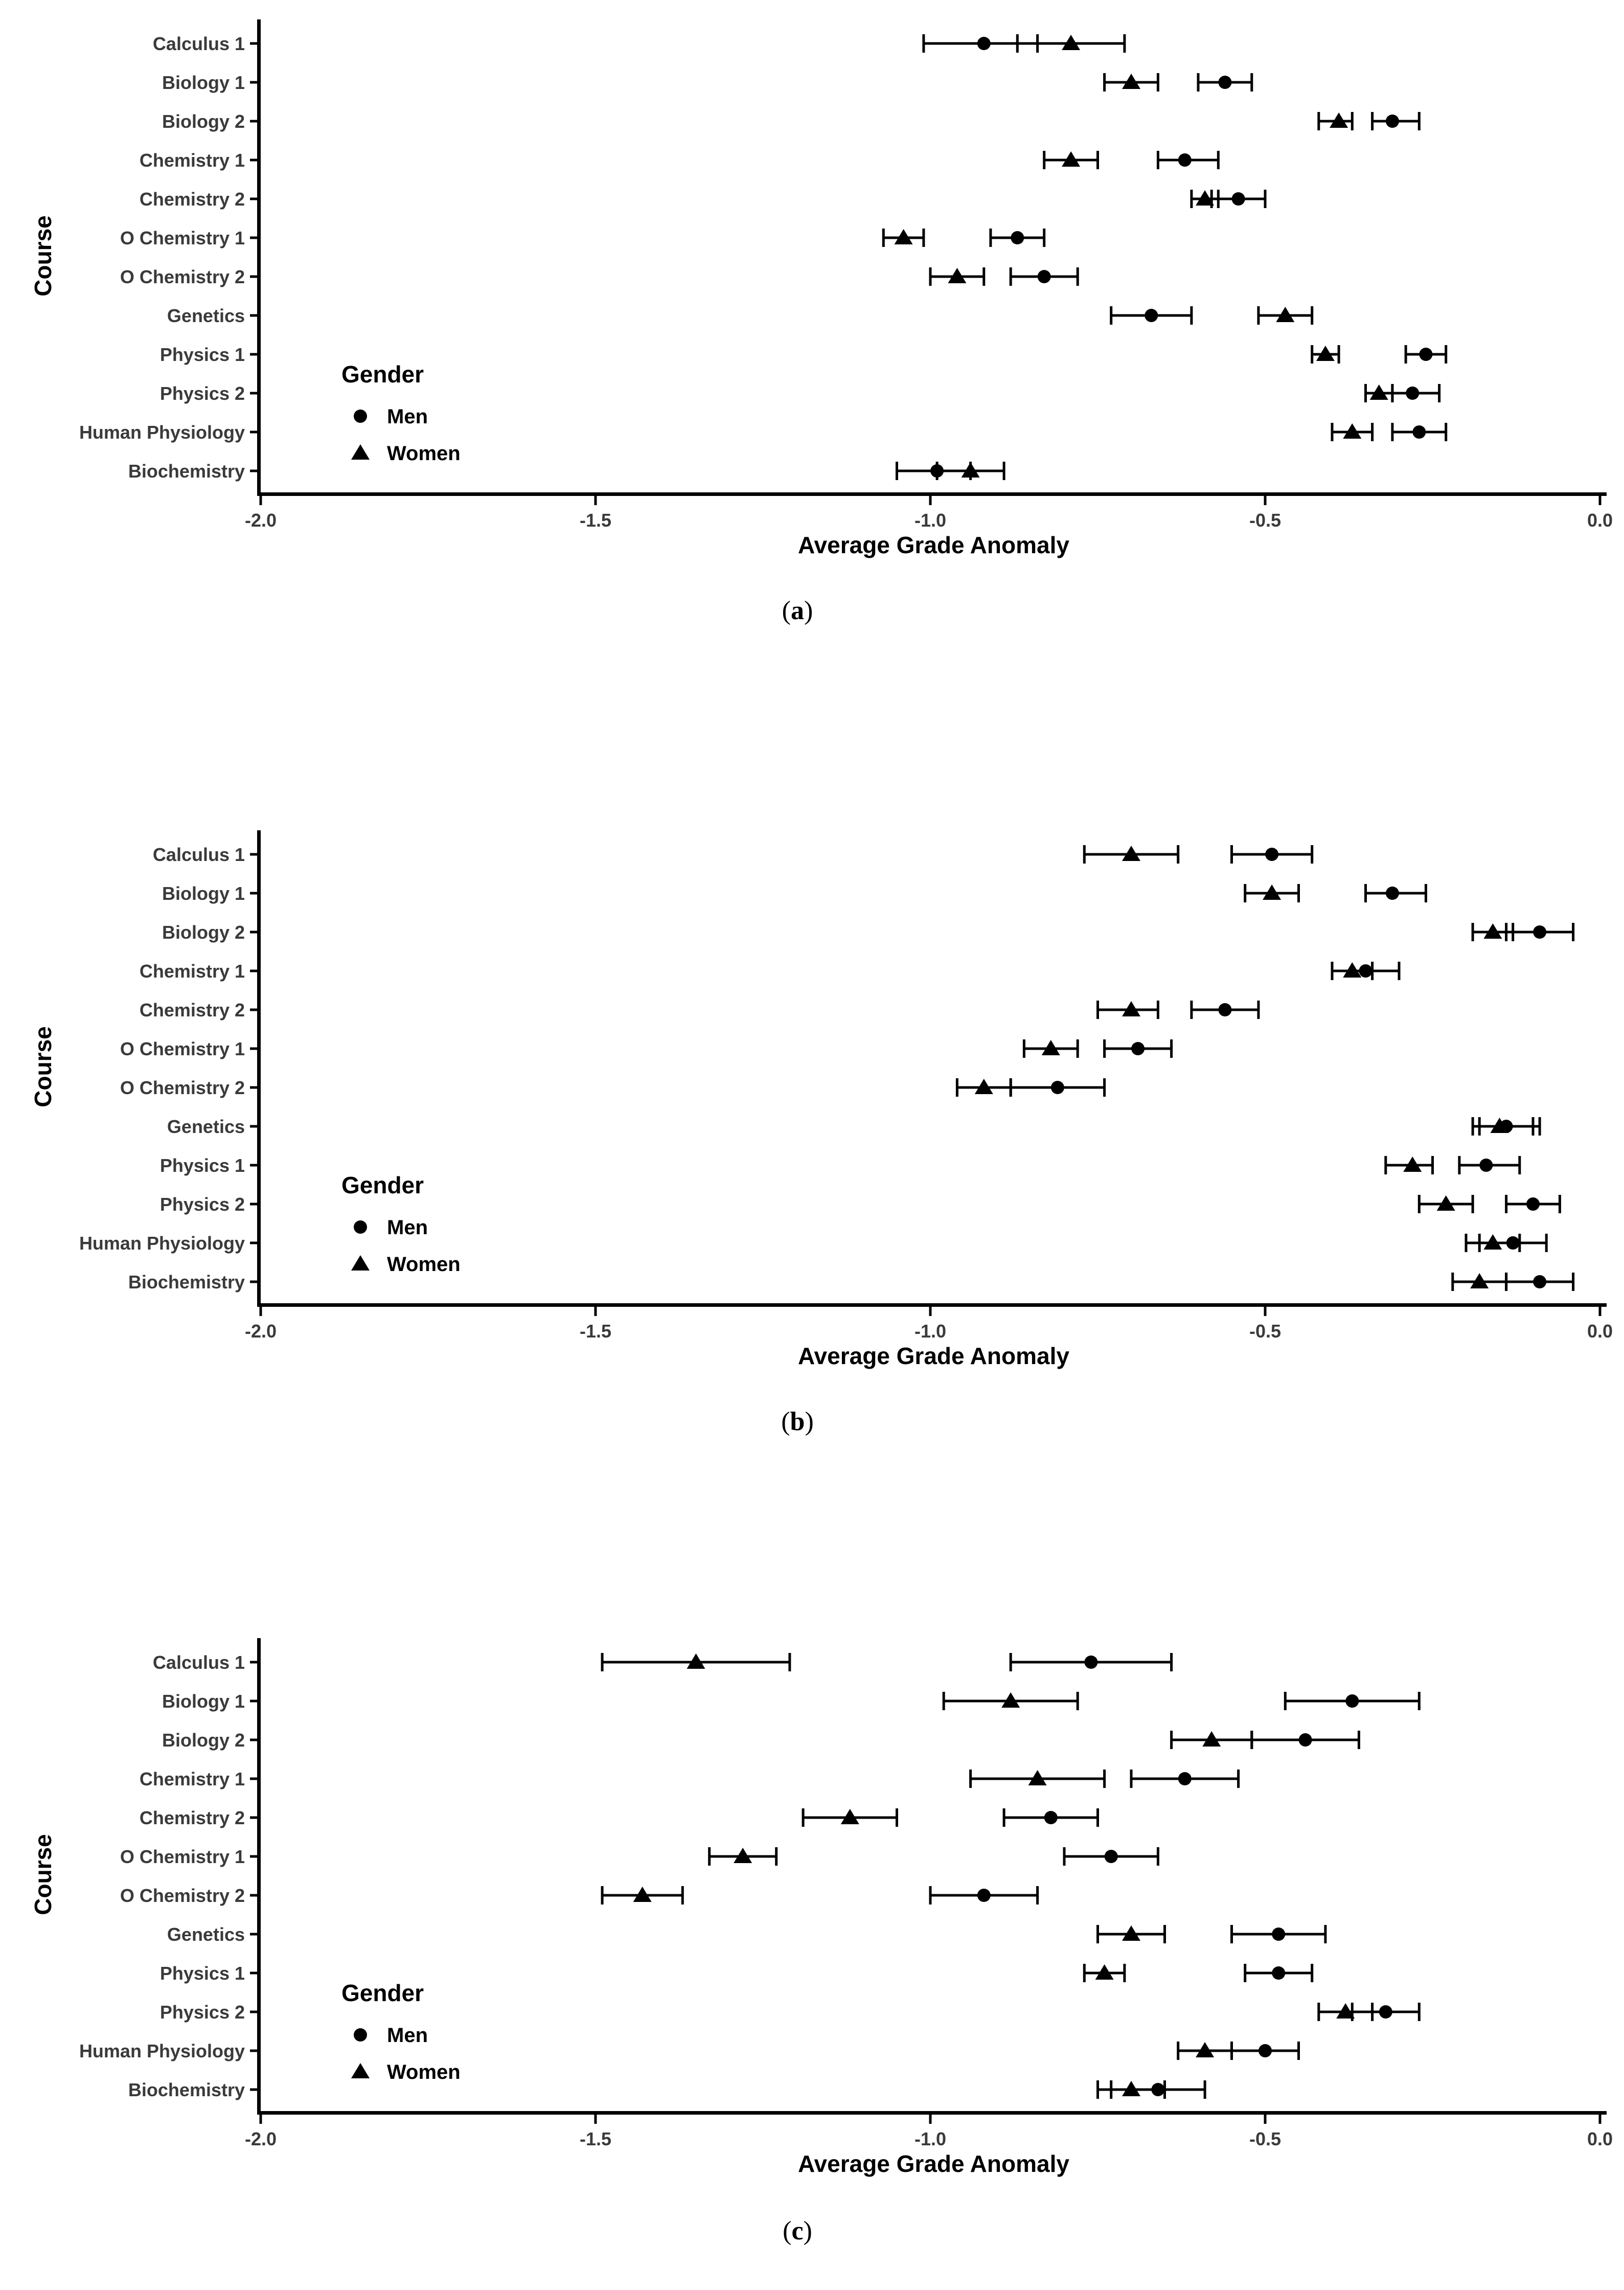 This screenshot has height=2290, width=1624. Describe the element at coordinates (203, 932) in the screenshot. I see `y-tick-label: Biology 2` at that location.